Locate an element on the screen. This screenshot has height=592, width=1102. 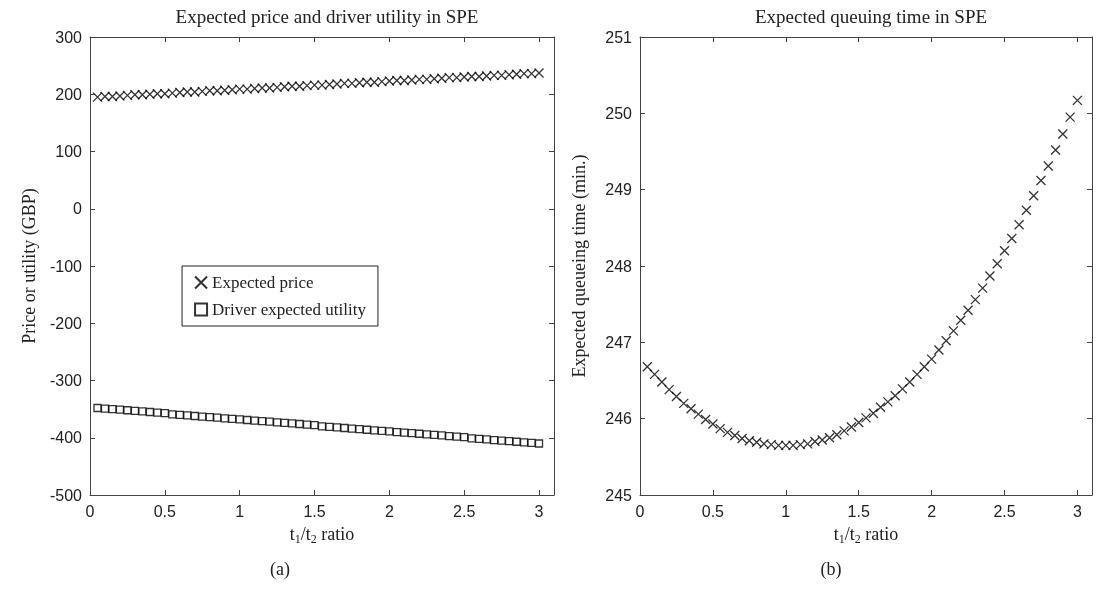
y-tick-label: 0 is located at coordinates (78, 209).